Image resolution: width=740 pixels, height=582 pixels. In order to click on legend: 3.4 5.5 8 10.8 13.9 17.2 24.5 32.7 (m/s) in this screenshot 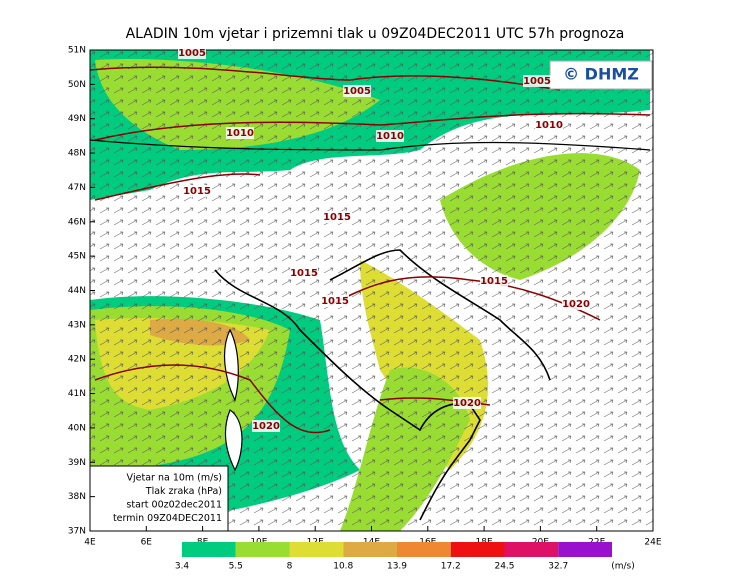, I will do `click(405, 557)`.